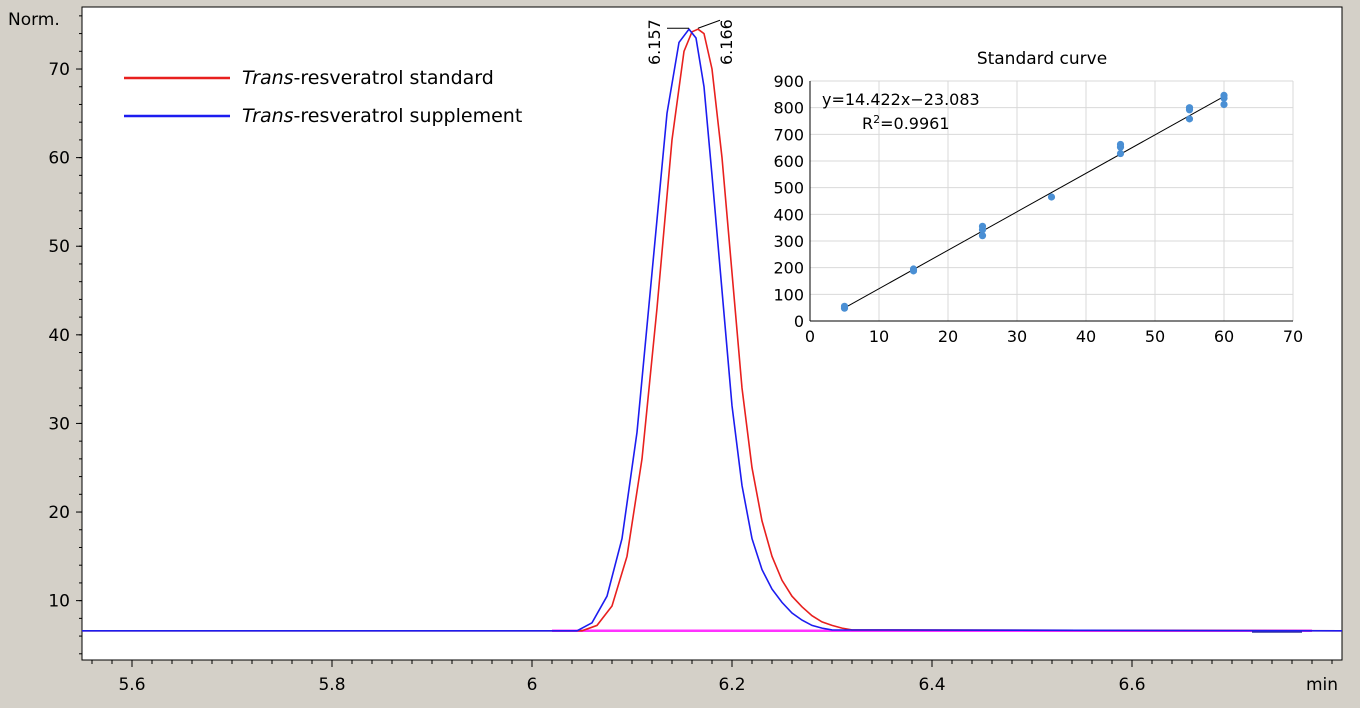  Describe the element at coordinates (810, 336) in the screenshot. I see `inset-x-tick-label: 0` at that location.